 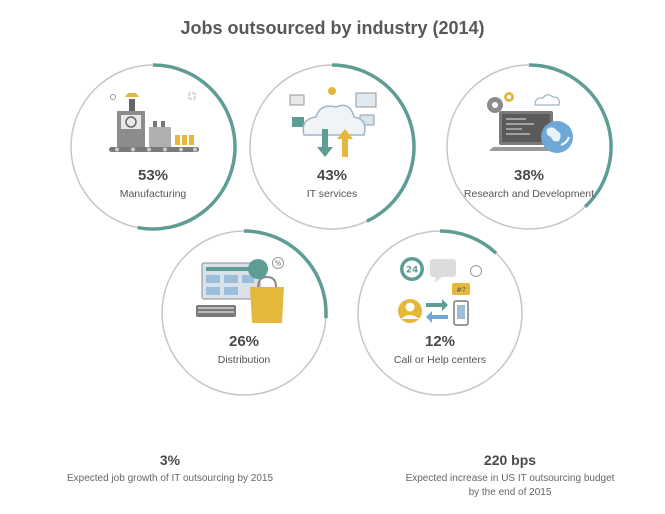 I want to click on stat-budget-desc-line2: by the end of 2015, so click(x=510, y=492).